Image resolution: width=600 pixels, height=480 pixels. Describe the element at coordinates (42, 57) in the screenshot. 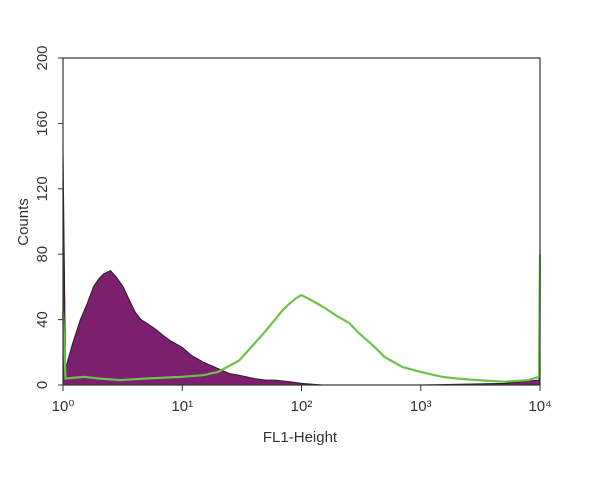

I see `y-tick-label: 200` at that location.